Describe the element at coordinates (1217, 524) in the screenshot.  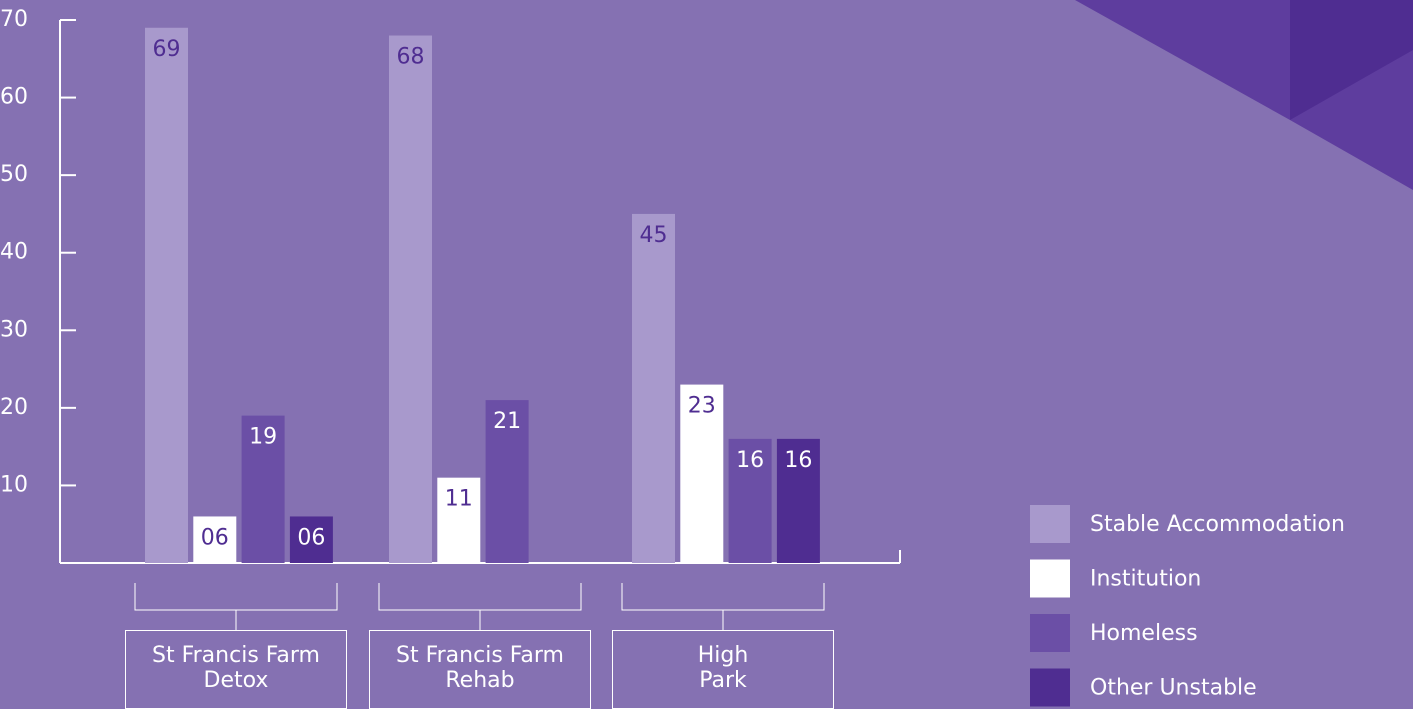
I see `legend-label: Stable Accommodation` at that location.